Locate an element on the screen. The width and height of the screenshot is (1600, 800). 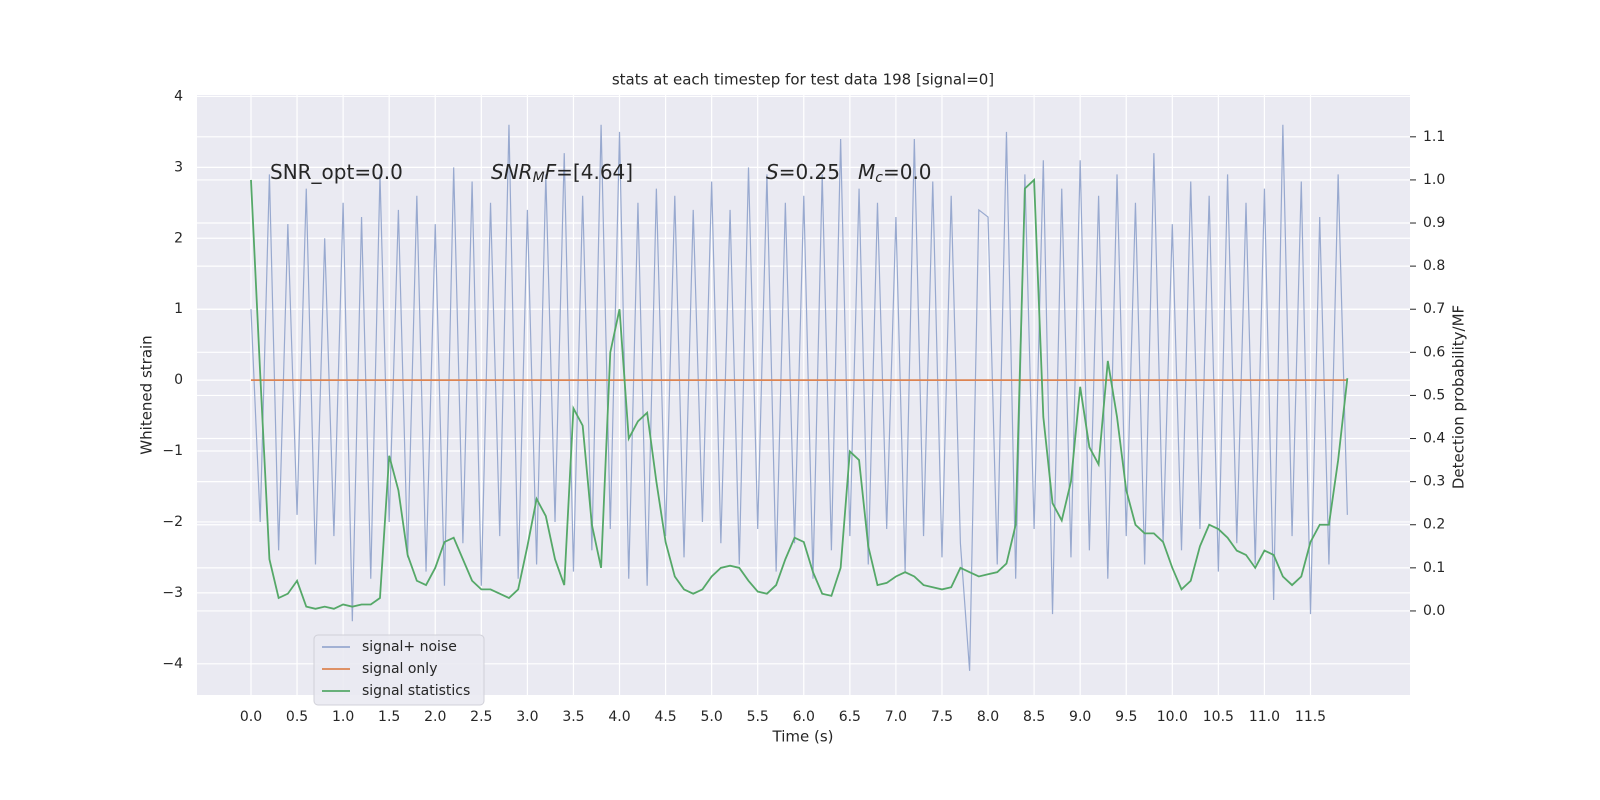
y-tick-label: 3 is located at coordinates (178, 167).